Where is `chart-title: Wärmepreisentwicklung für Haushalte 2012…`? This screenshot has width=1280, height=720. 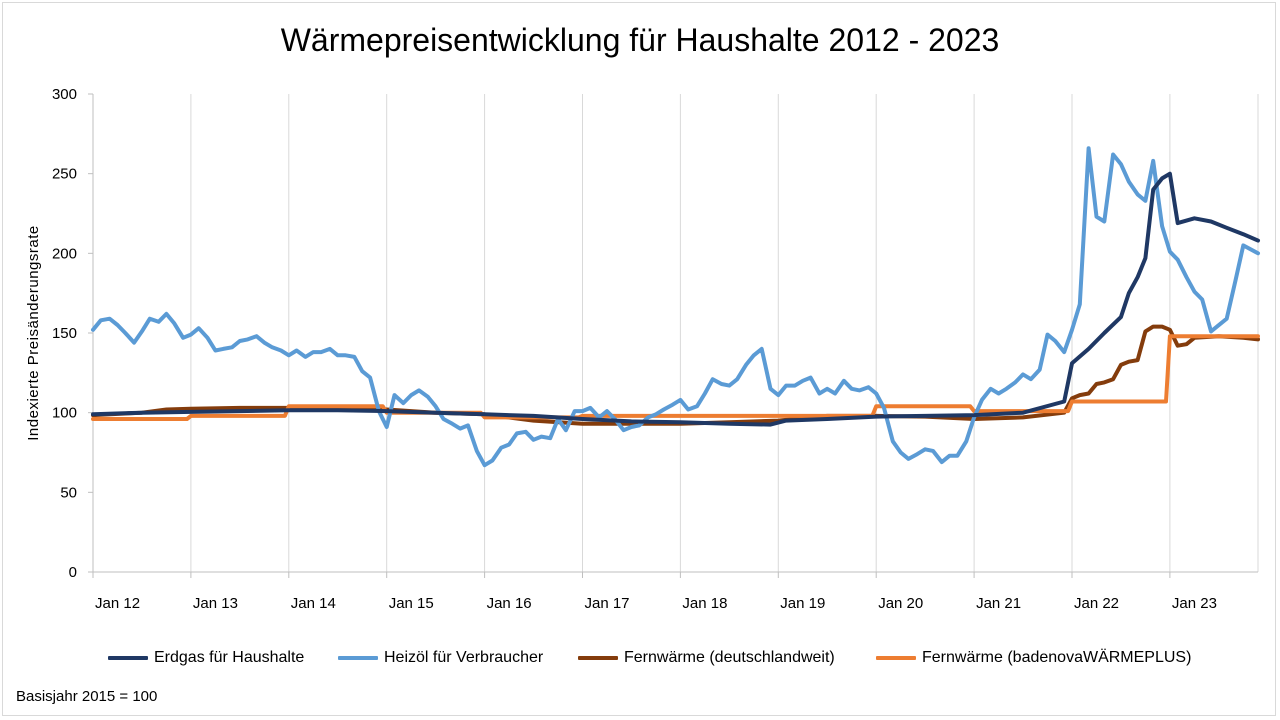
chart-title: Wärmepreisentwicklung für Haushalte 2012… is located at coordinates (640, 40).